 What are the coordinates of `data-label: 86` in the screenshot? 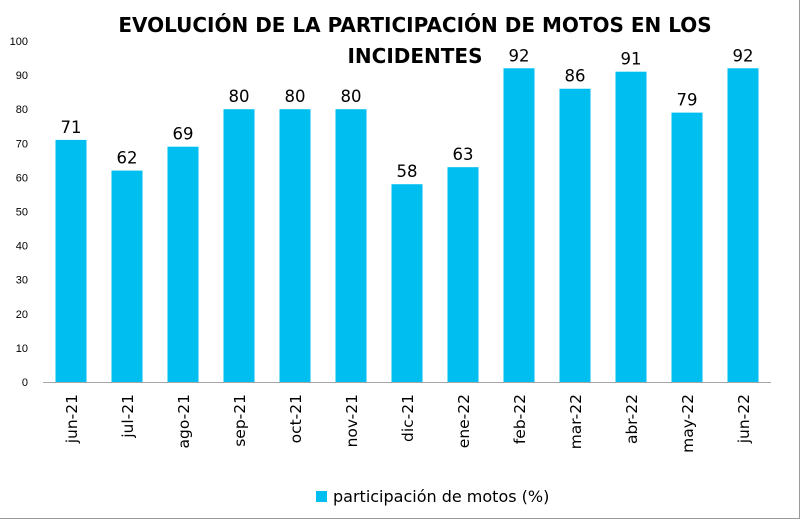 It's located at (575, 76).